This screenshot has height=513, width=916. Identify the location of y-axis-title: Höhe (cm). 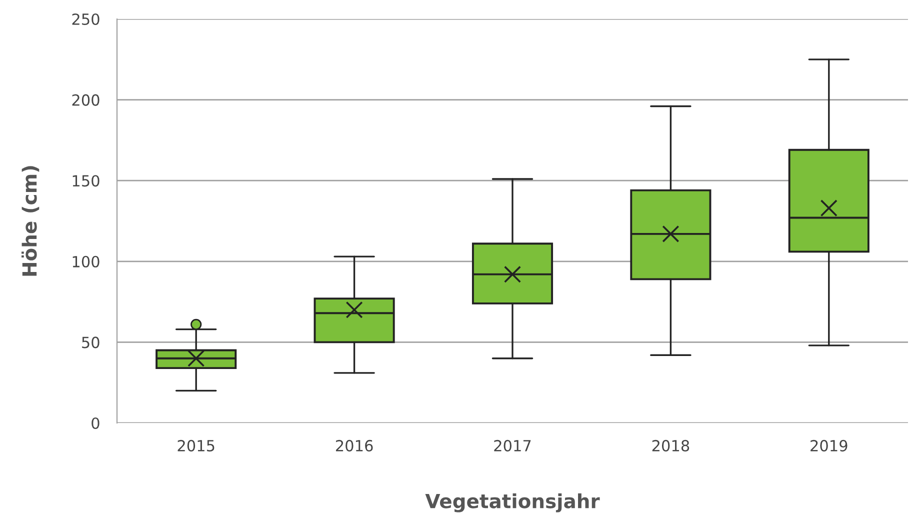
(31, 221).